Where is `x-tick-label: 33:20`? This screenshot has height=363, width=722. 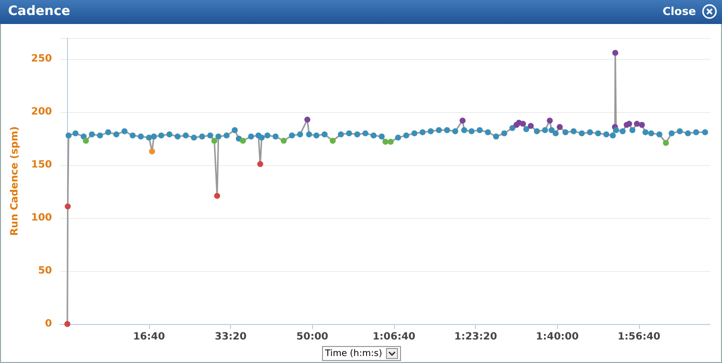 x-tick-label: 33:20 is located at coordinates (230, 337).